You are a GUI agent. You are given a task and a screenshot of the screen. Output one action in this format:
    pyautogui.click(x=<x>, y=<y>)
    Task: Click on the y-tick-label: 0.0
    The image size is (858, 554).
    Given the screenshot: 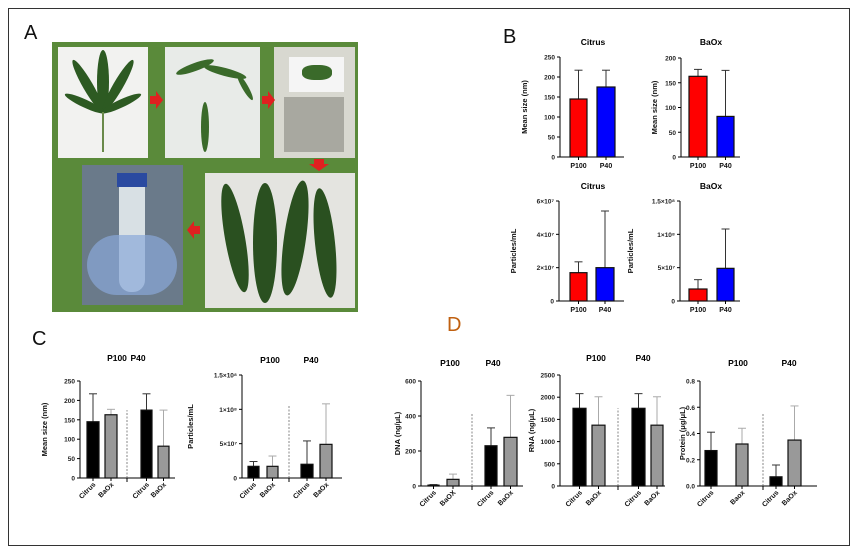 What is the action you would take?
    pyautogui.click(x=690, y=487)
    